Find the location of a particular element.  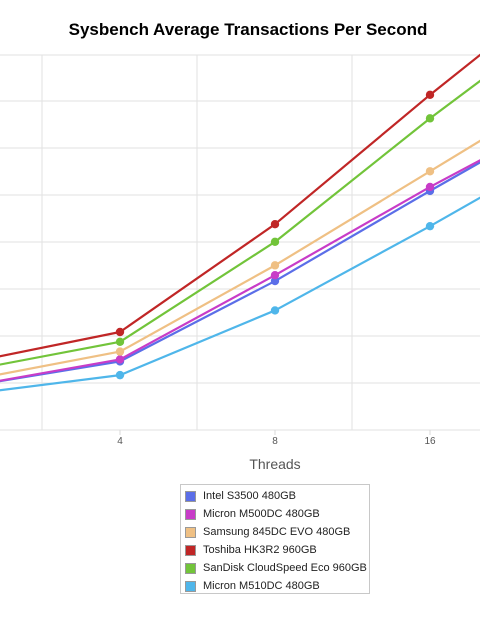

x-axis-ticks: 4 8 16 is located at coordinates (276, 441).